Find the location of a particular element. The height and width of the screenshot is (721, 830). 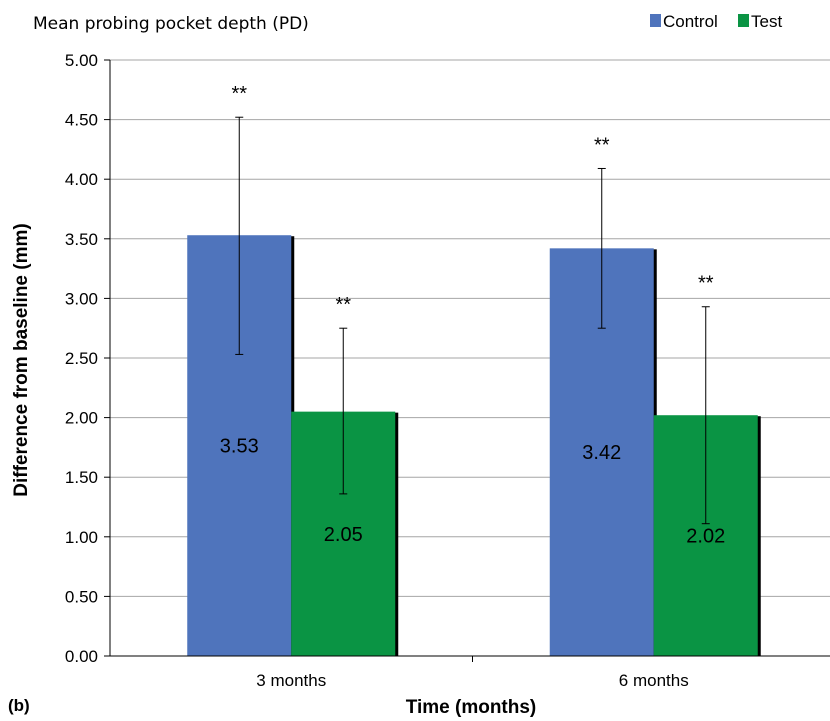

legend-swatch-test is located at coordinates (743, 20).